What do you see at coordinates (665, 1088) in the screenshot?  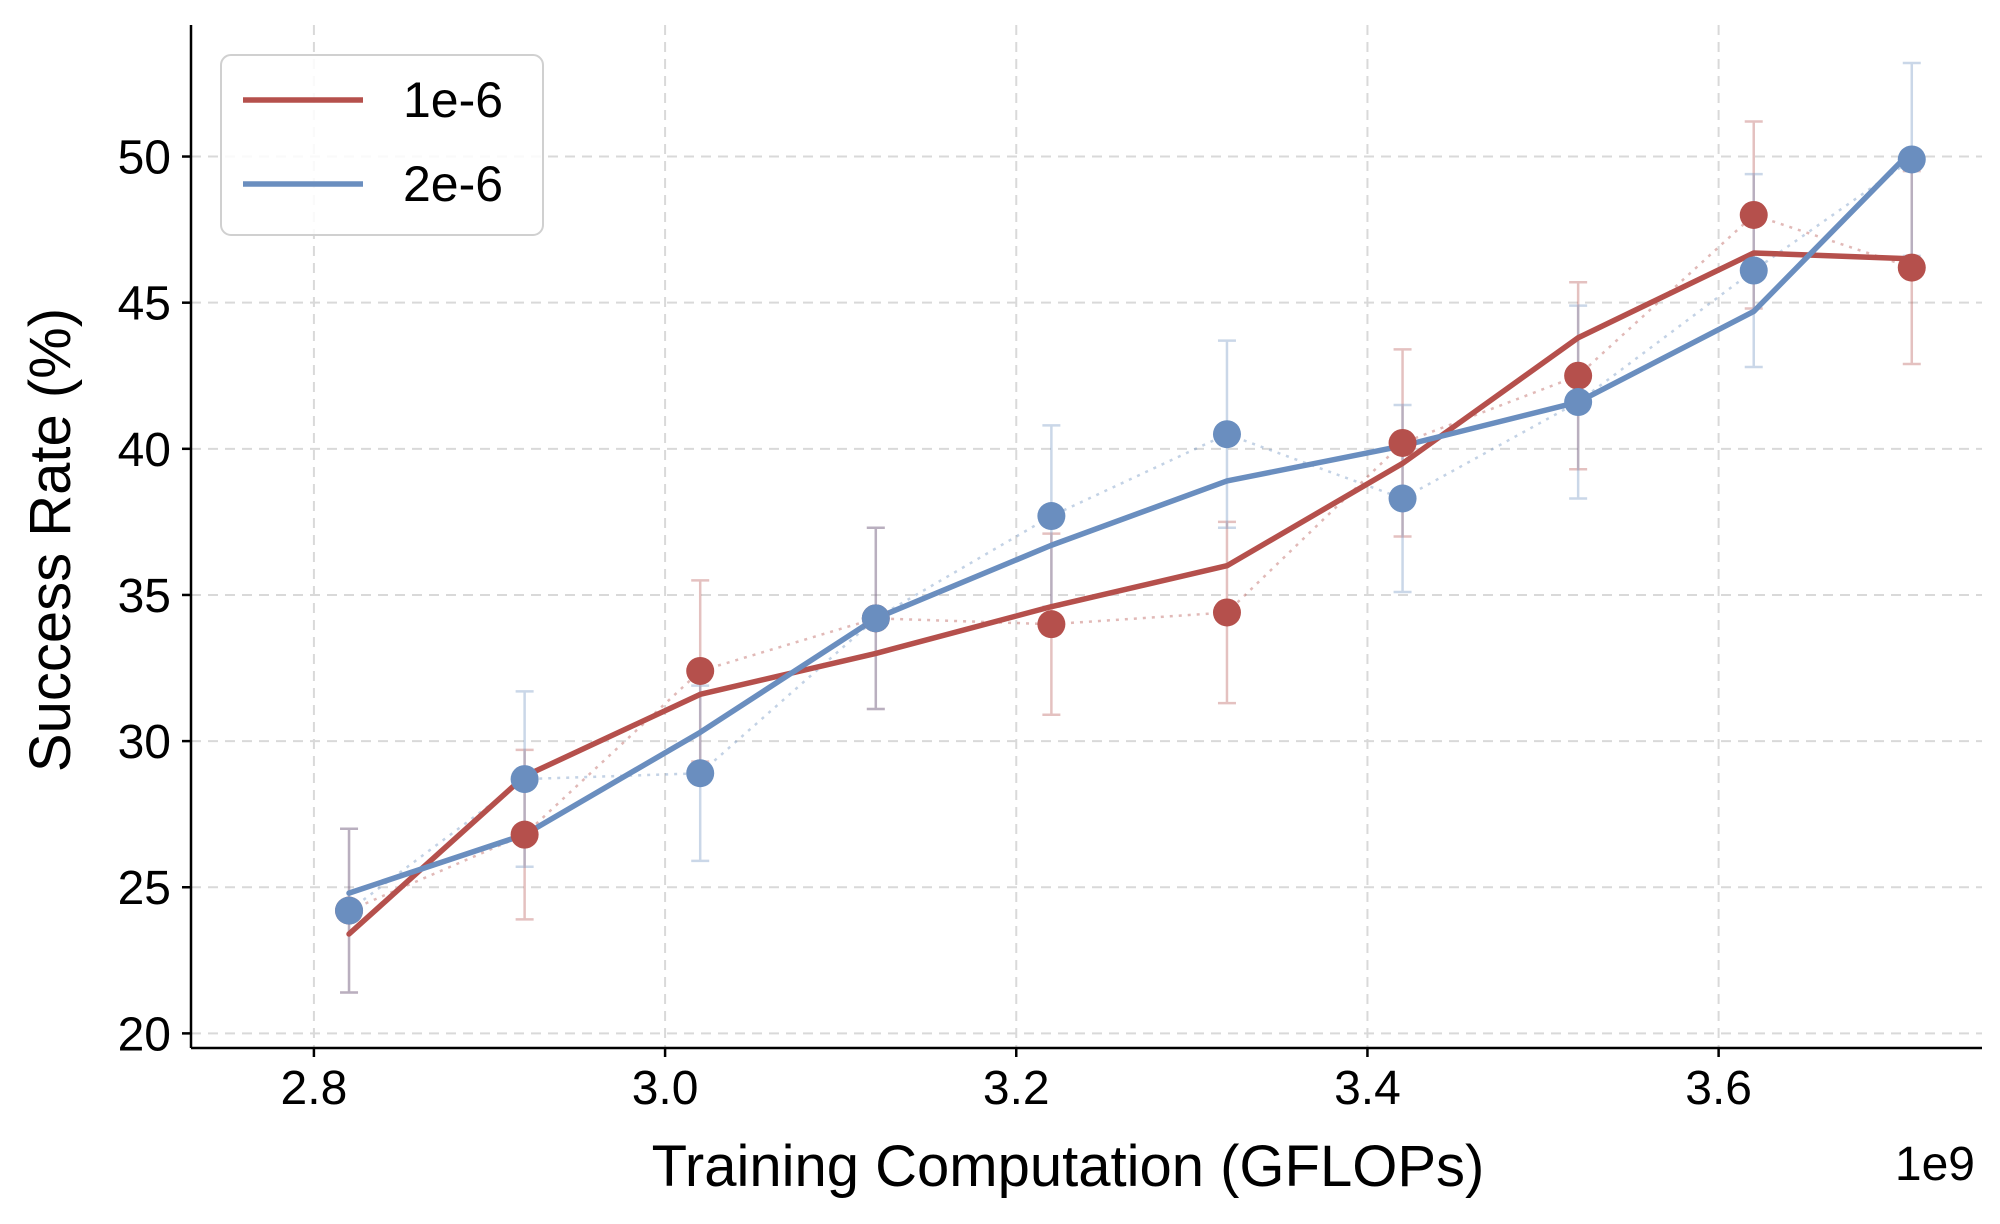 I see `x-tick-label: 3.0` at bounding box center [665, 1088].